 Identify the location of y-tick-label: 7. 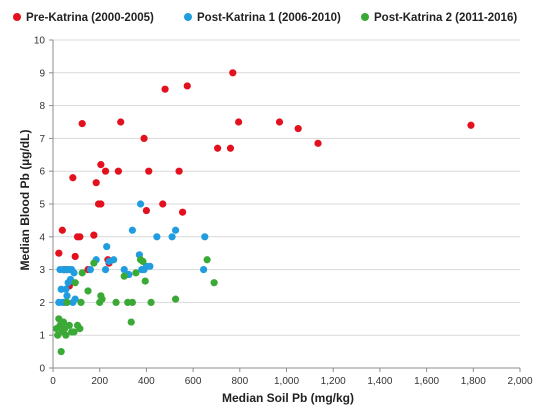
(42, 139).